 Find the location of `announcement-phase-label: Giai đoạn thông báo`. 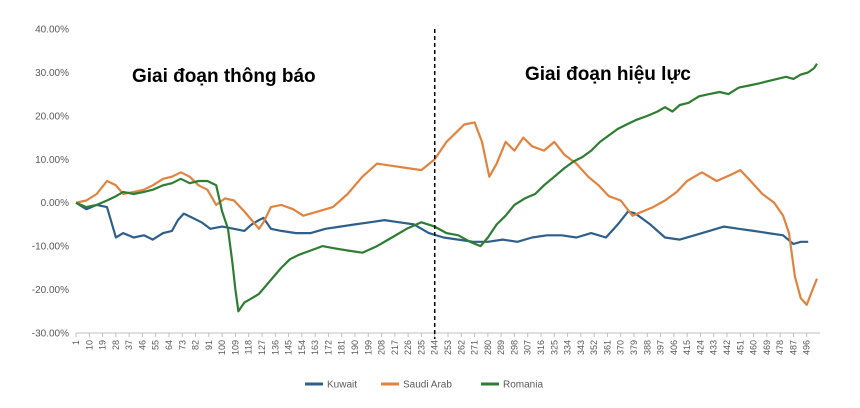

announcement-phase-label: Giai đoạn thông báo is located at coordinates (224, 76).